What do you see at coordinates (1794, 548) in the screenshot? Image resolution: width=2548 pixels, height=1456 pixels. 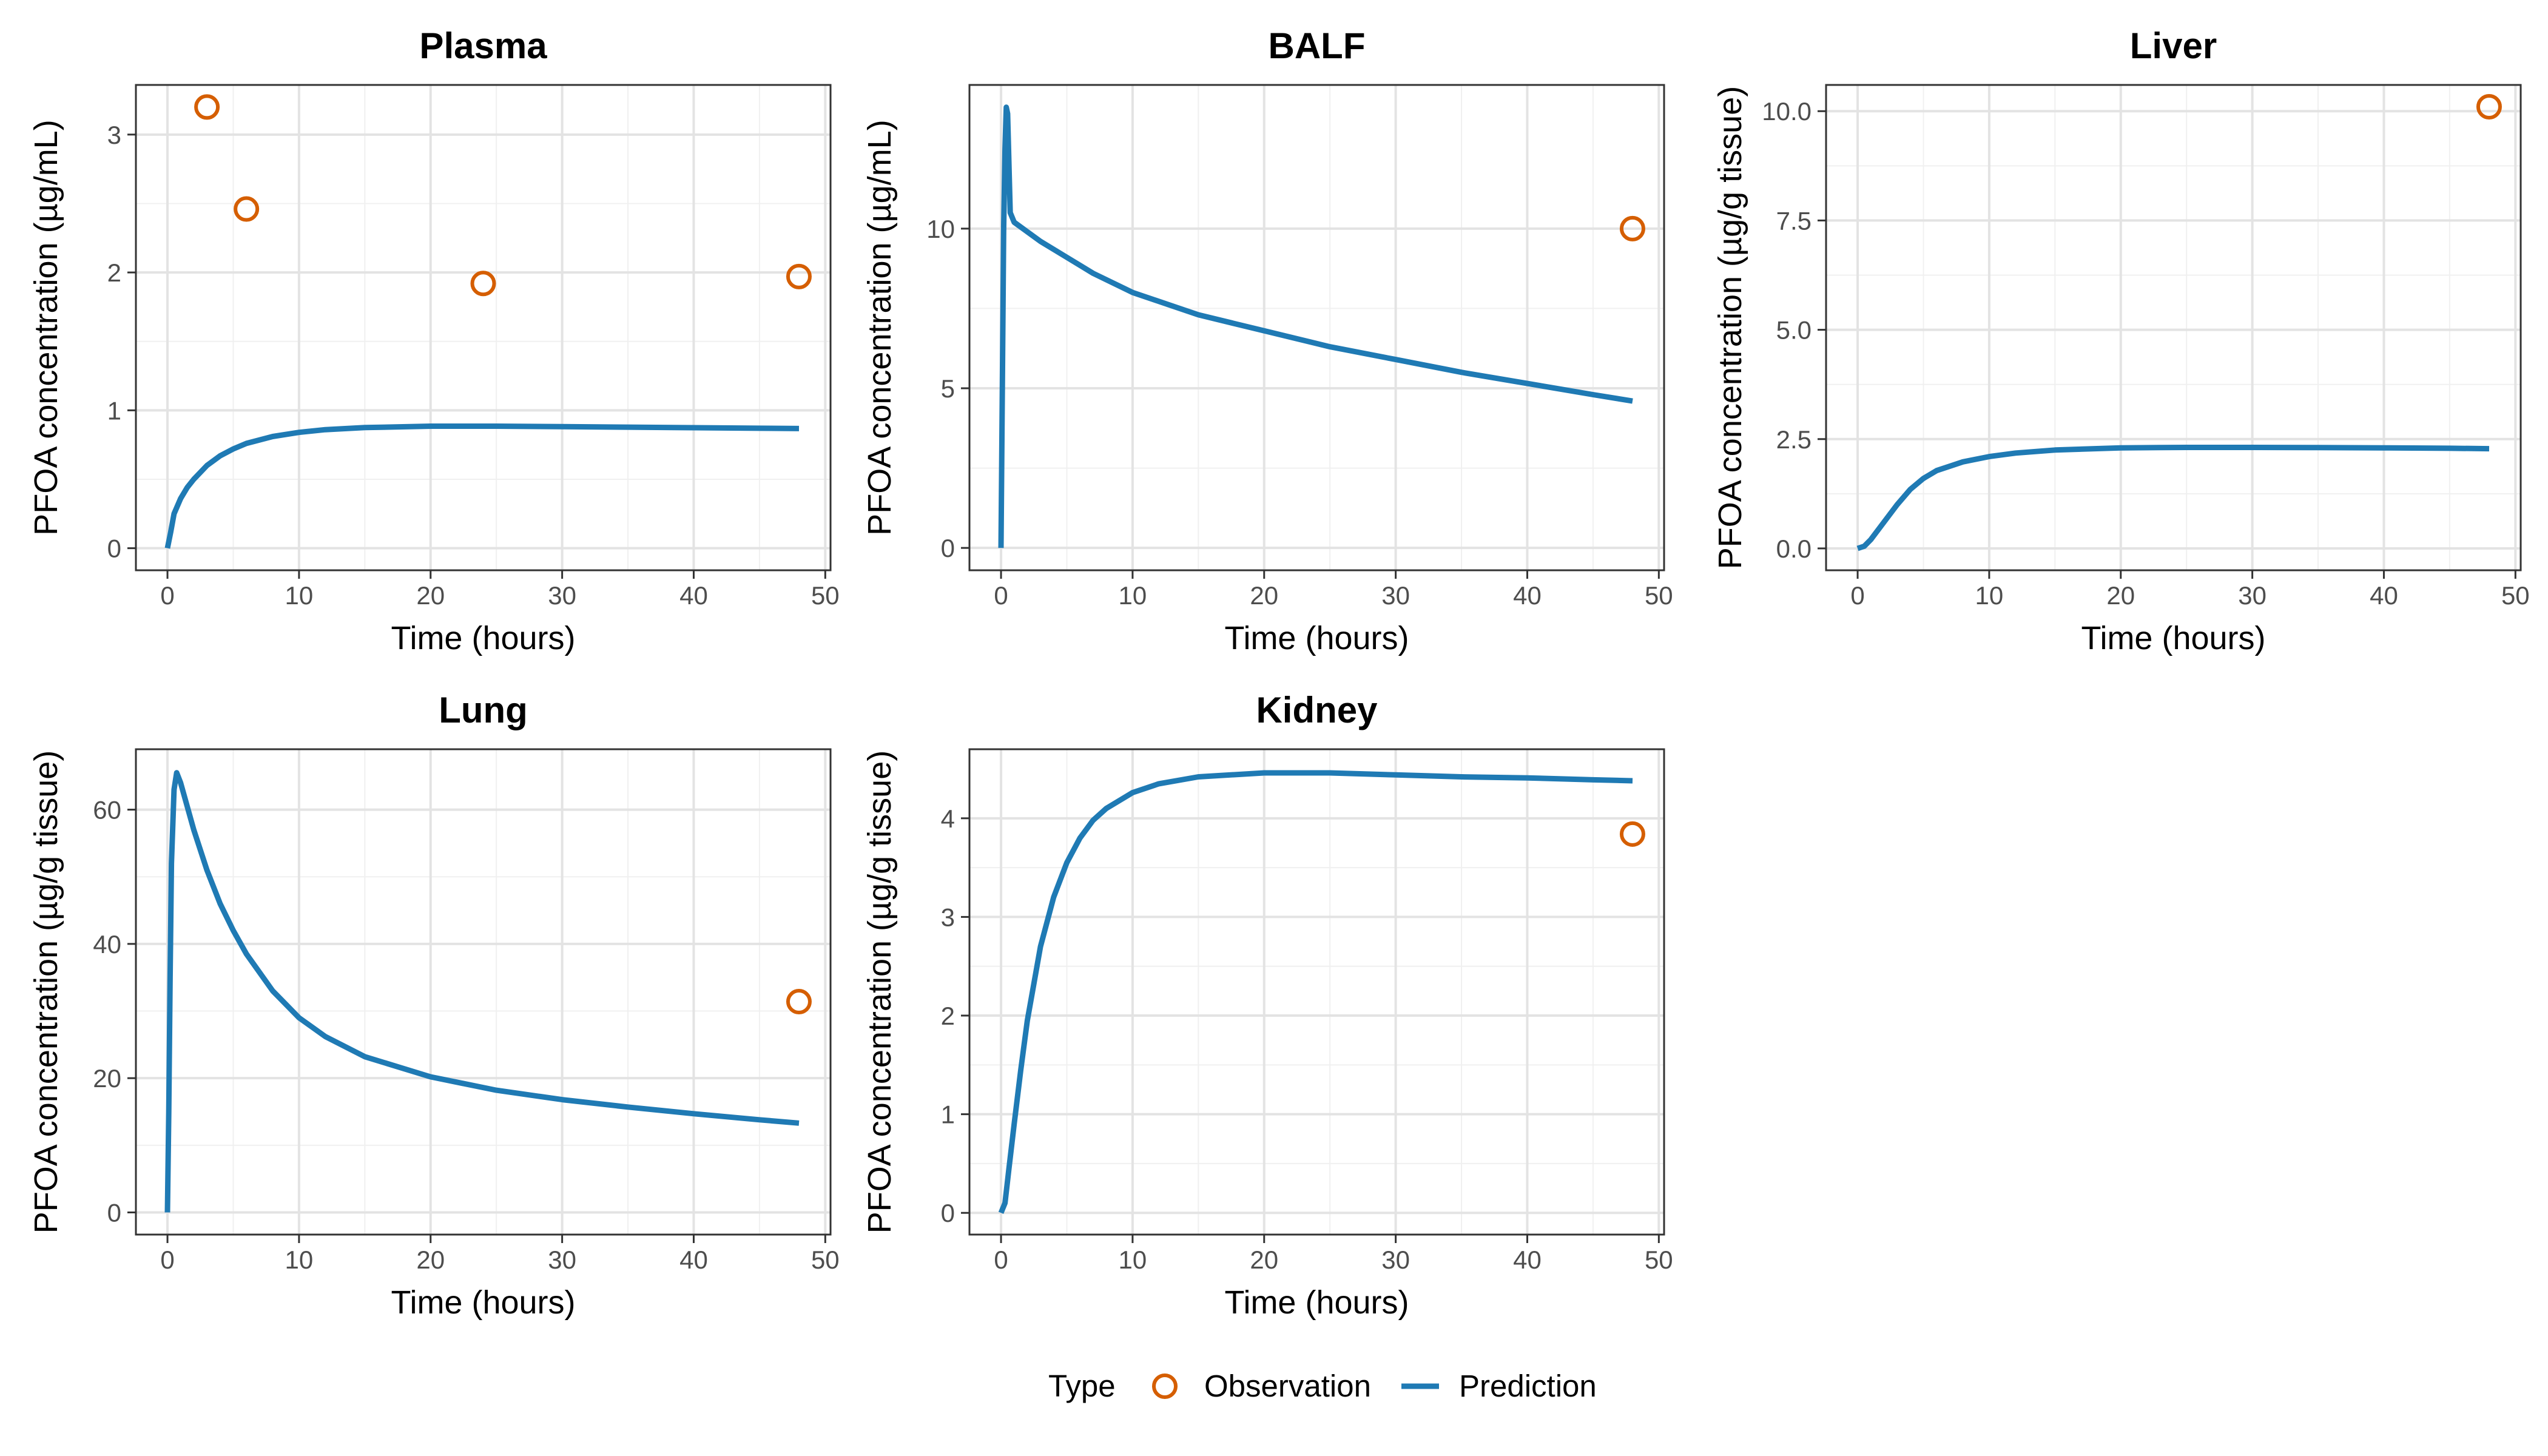 I see `y-tick-label: 0.0` at bounding box center [1794, 548].